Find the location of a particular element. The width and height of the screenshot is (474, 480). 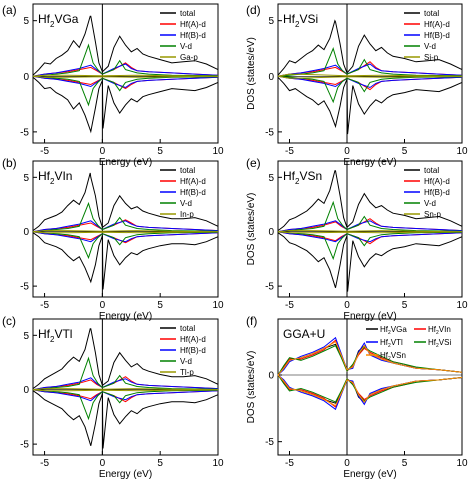

series-line-hf2vsi is located at coordinates (370, 360).